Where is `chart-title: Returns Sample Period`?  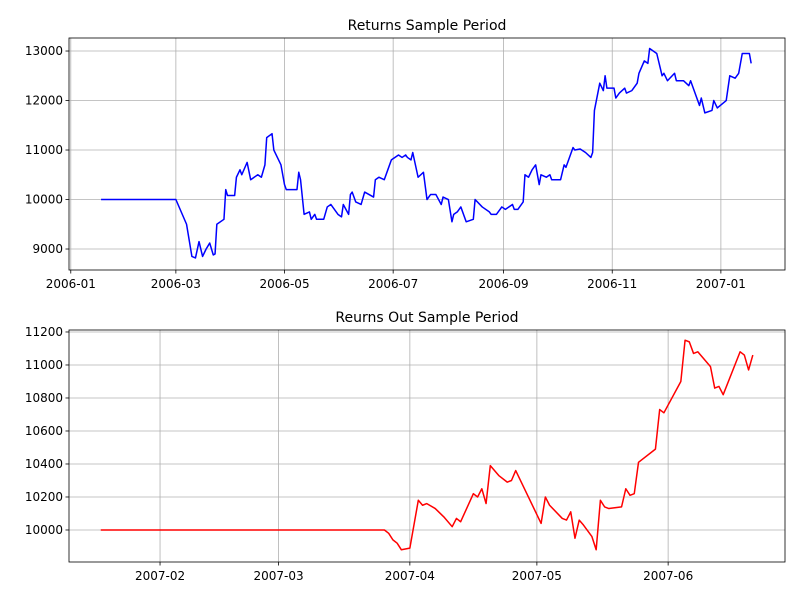
chart-title: Returns Sample Period is located at coordinates (427, 26).